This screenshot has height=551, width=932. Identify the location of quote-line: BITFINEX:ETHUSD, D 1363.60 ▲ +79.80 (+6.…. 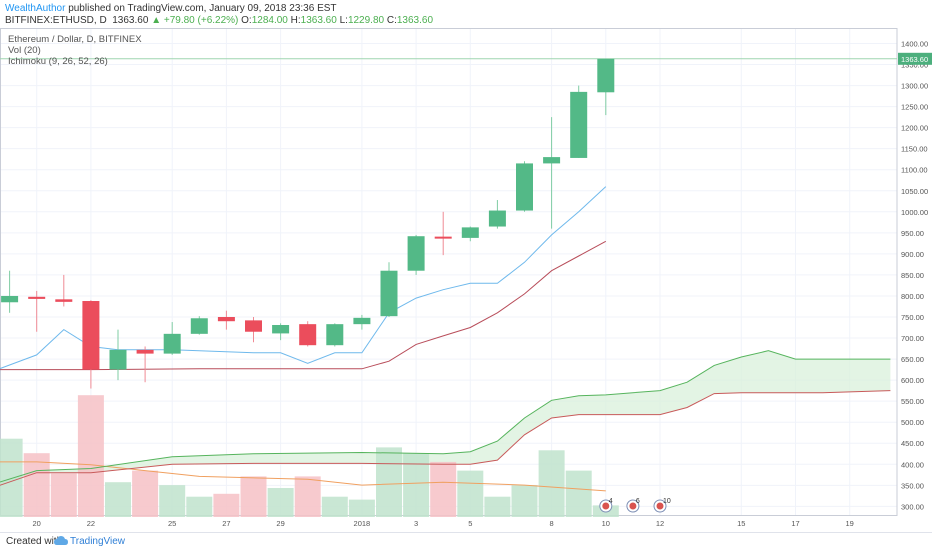
(219, 20).